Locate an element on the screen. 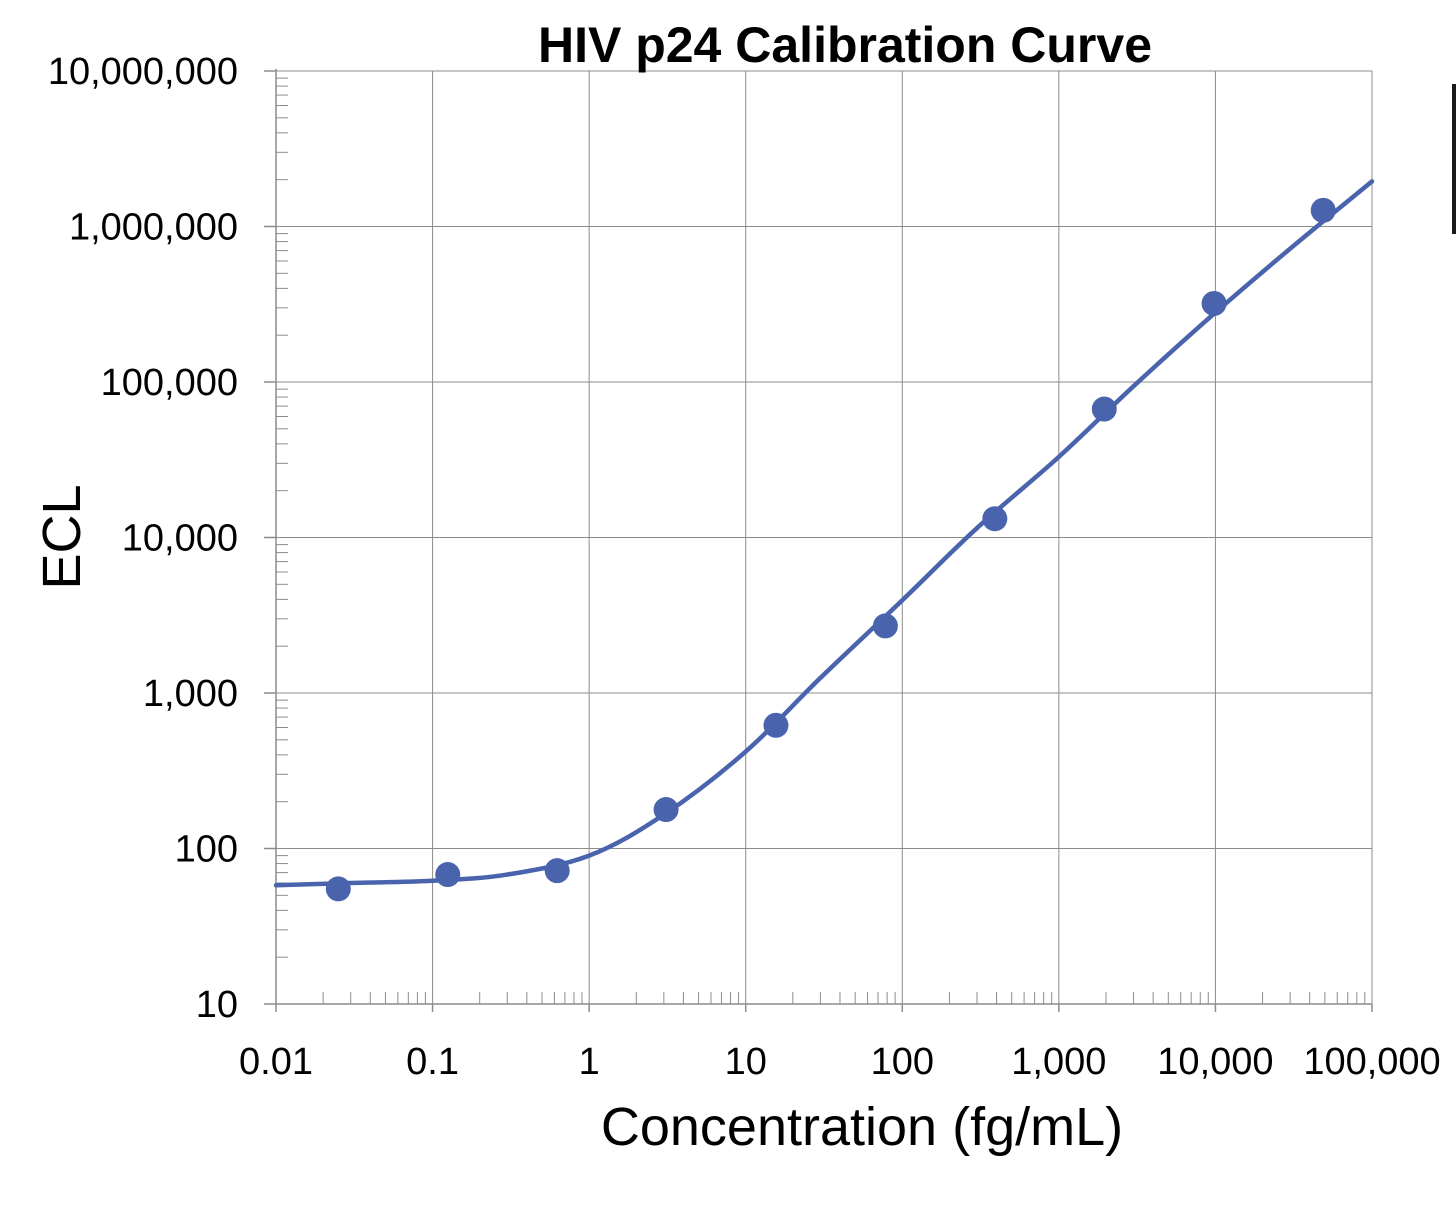 This screenshot has height=1219, width=1456. x-tick-label: 100,000 is located at coordinates (1371, 1062).